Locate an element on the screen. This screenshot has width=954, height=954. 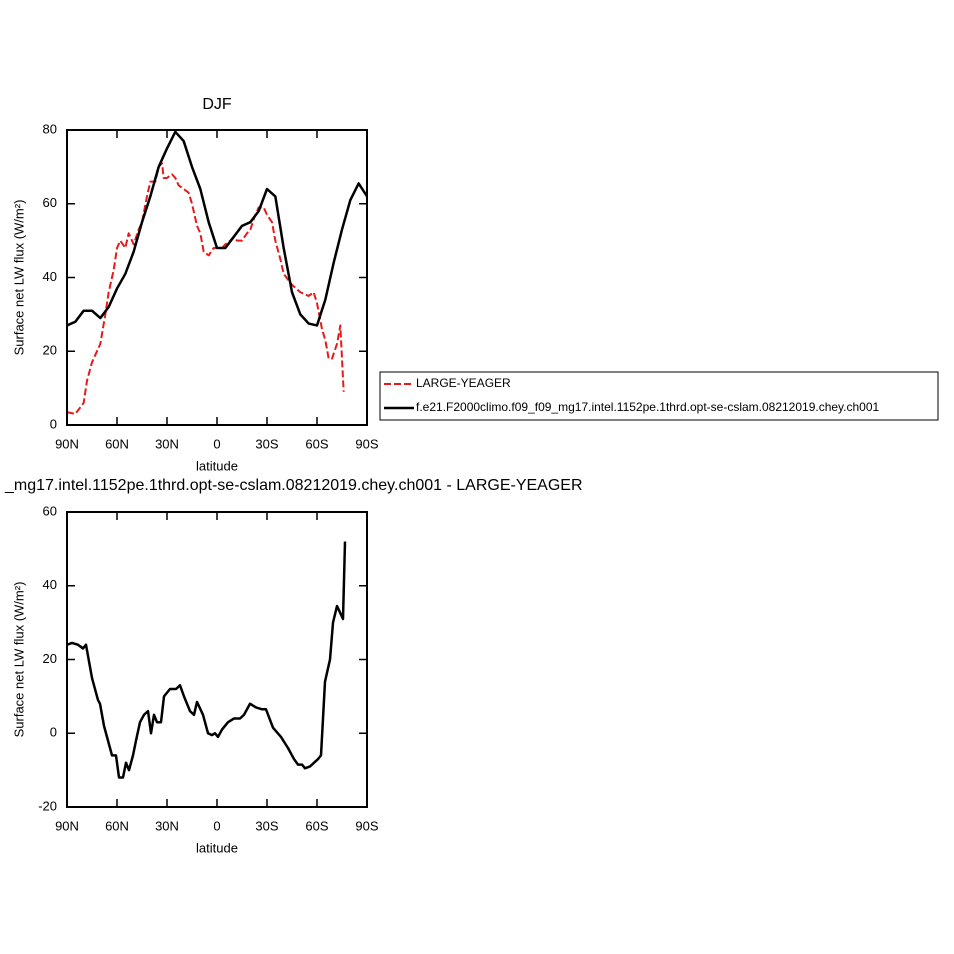
legend-label: LARGE-YEAGER is located at coordinates (463, 383).